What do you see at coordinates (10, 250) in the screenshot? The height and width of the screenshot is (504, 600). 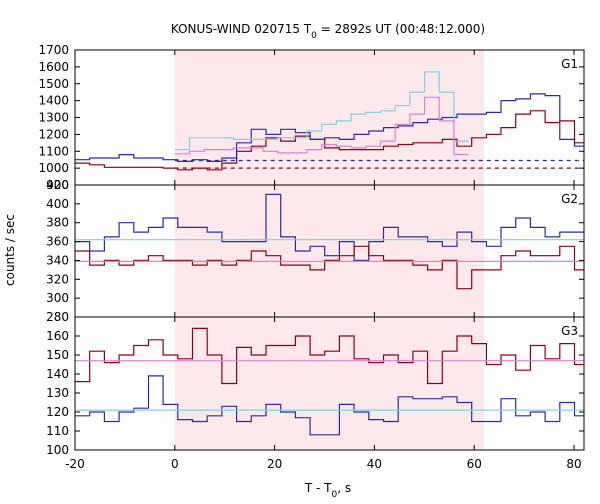 I see `y-axis-label: counts / sec` at bounding box center [10, 250].